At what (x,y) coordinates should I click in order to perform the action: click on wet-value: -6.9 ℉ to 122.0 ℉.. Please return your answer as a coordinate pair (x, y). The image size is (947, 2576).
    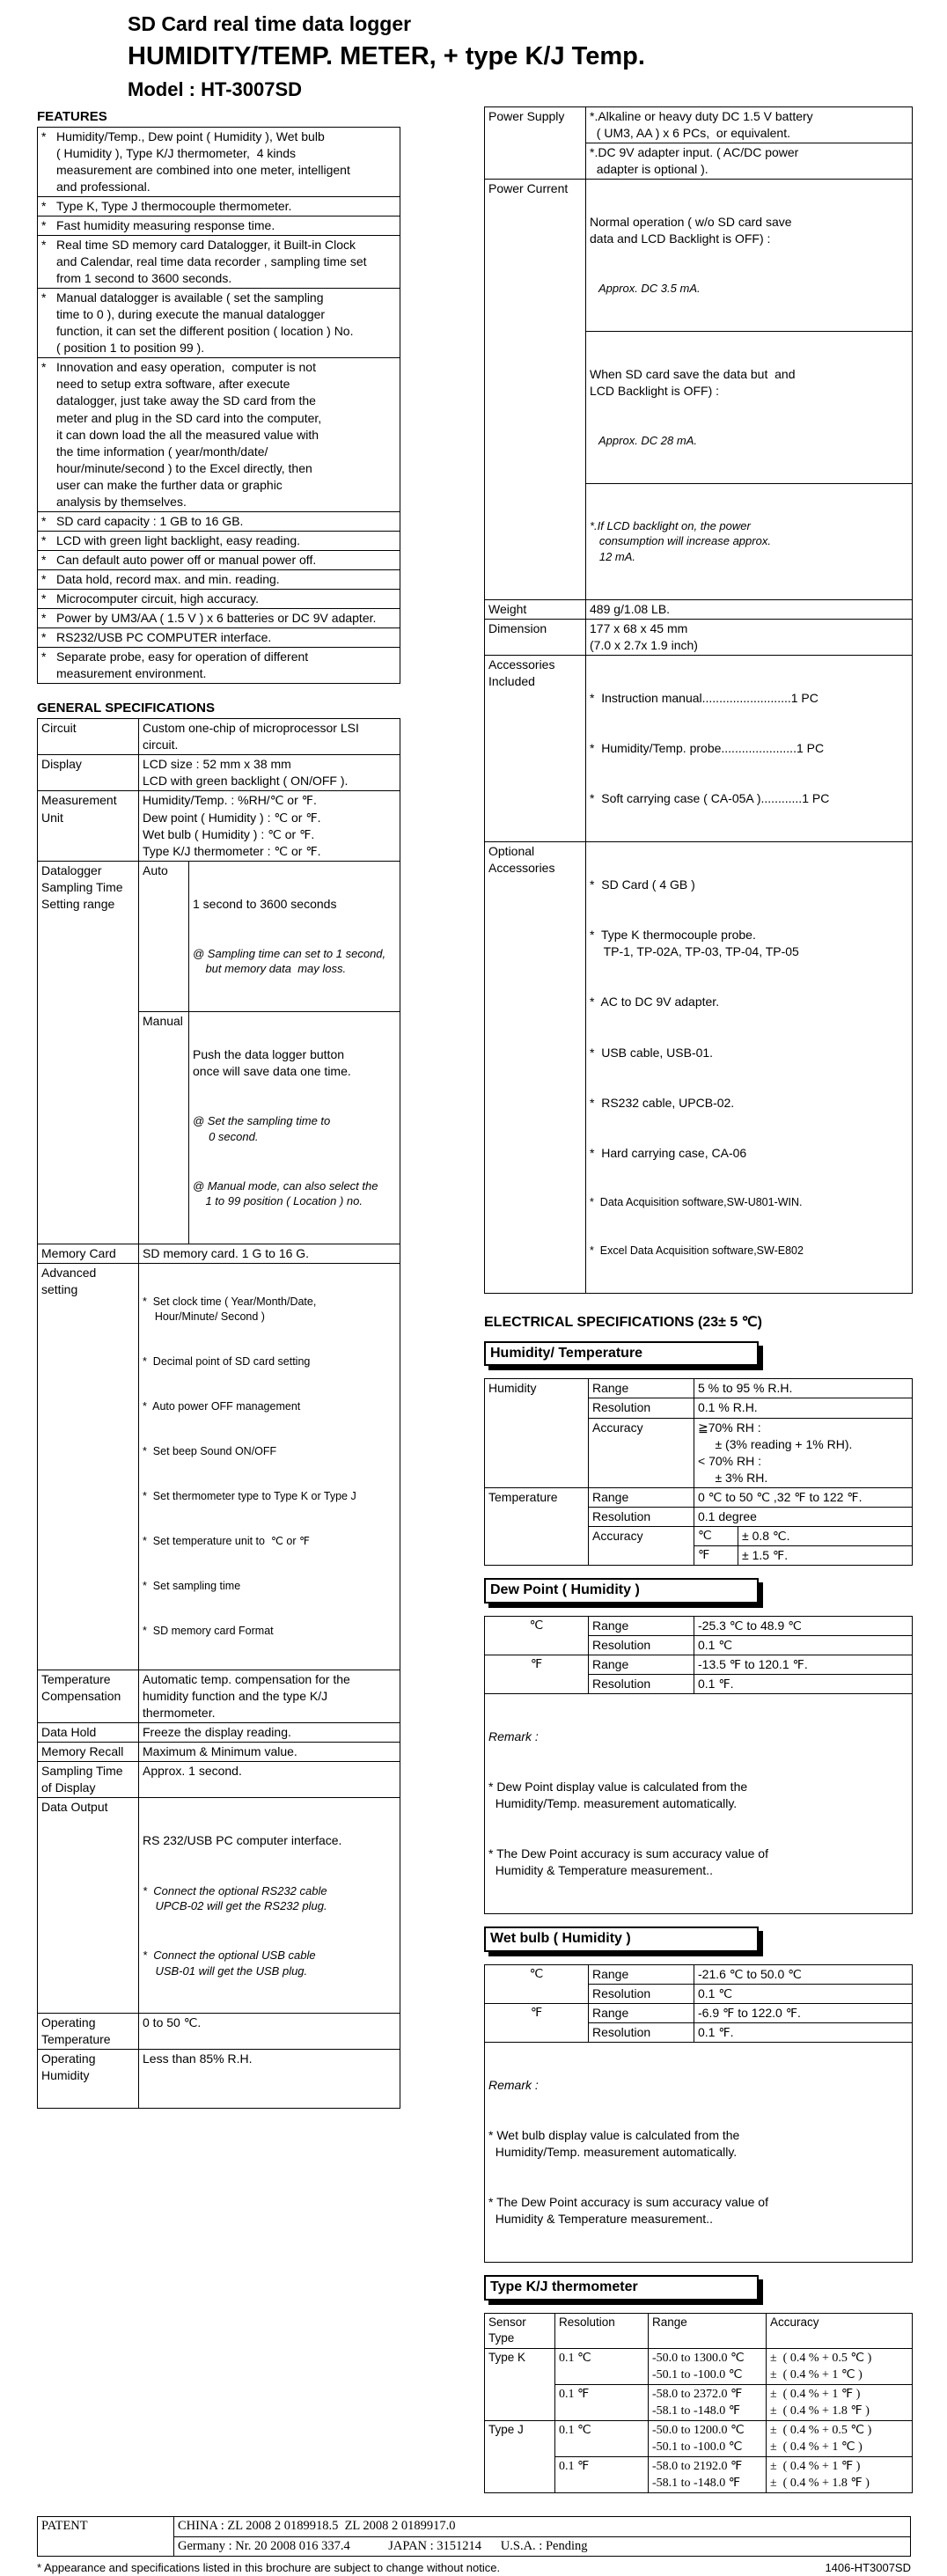
    Looking at the image, I should click on (803, 2012).